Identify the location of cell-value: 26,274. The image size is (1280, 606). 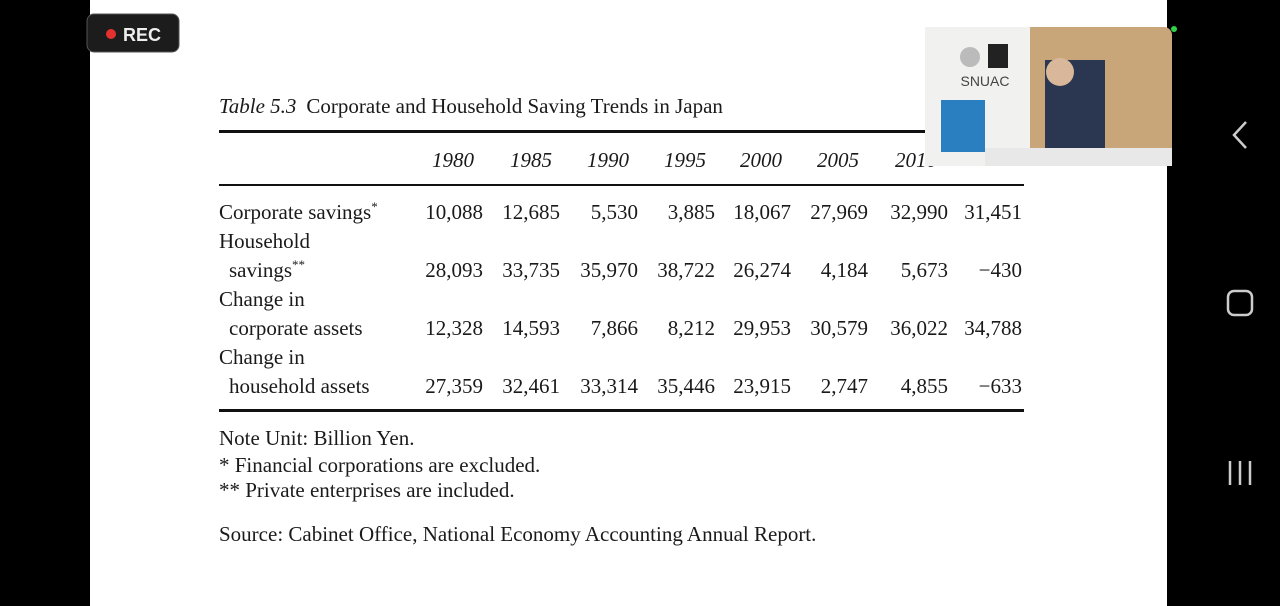
(762, 270).